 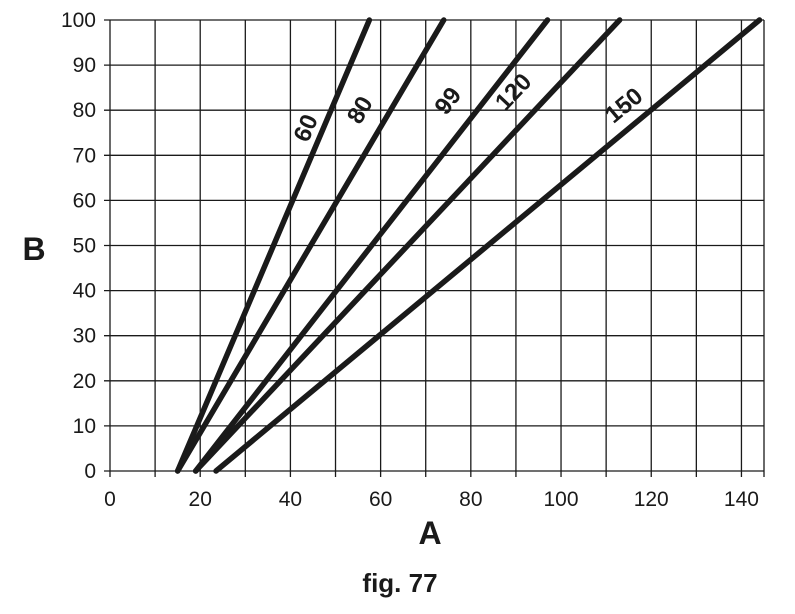 I want to click on y-tick-label: 90, so click(x=84, y=65).